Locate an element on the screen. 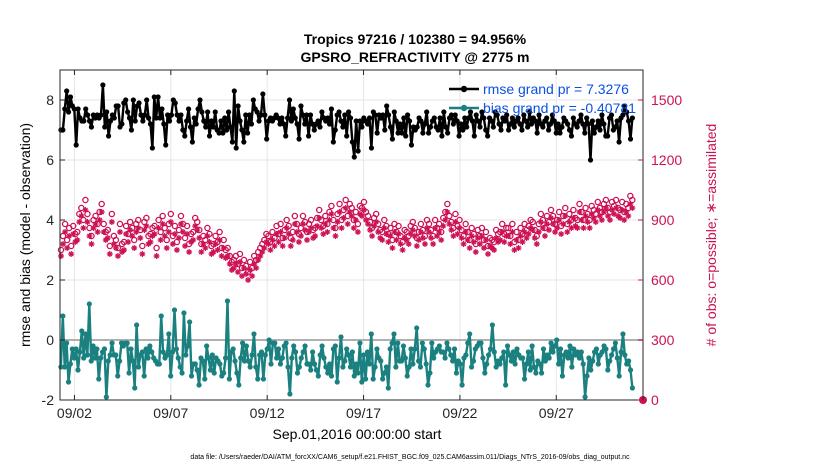  chart-title: Tropics 97216 / 102380 = 94.956% is located at coordinates (415, 39).